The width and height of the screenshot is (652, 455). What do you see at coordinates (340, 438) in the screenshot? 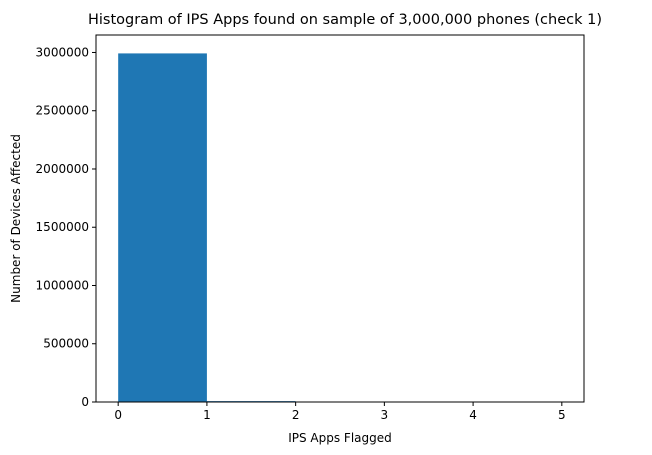
I see `x-axis-label: IPS Apps Flagged` at bounding box center [340, 438].